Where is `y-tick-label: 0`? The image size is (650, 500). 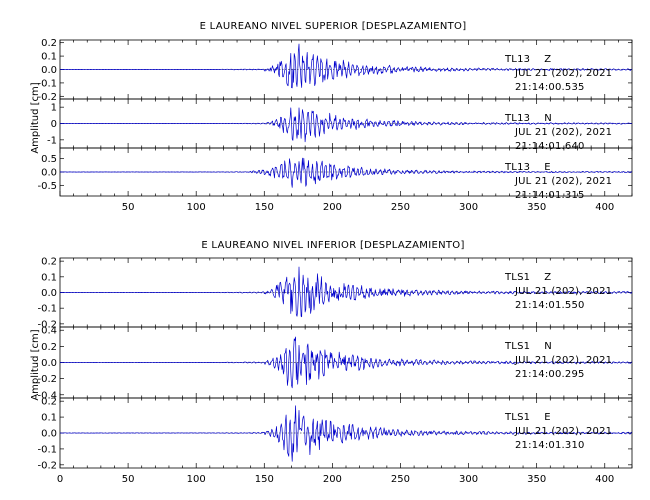
y-tick-label: 0 is located at coordinates (54, 124).